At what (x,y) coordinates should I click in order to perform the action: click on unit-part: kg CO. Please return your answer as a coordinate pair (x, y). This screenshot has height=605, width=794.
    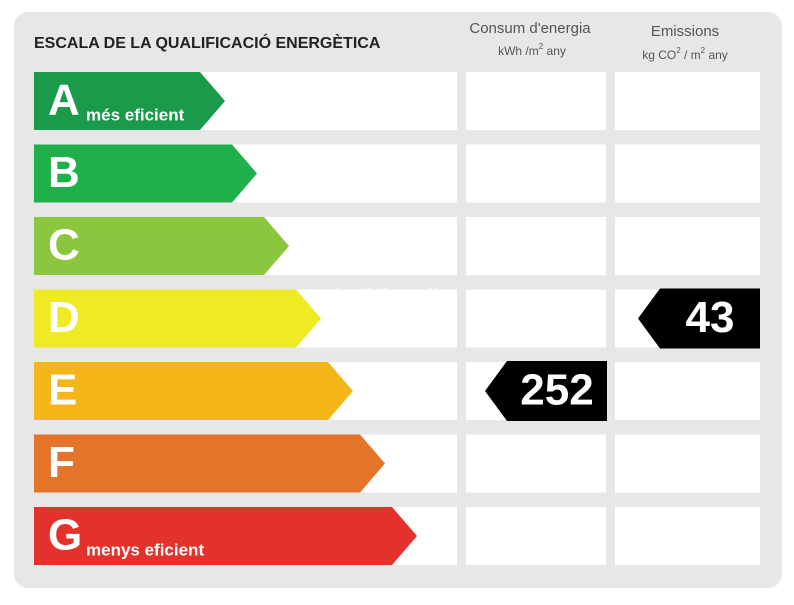
    Looking at the image, I should click on (659, 55).